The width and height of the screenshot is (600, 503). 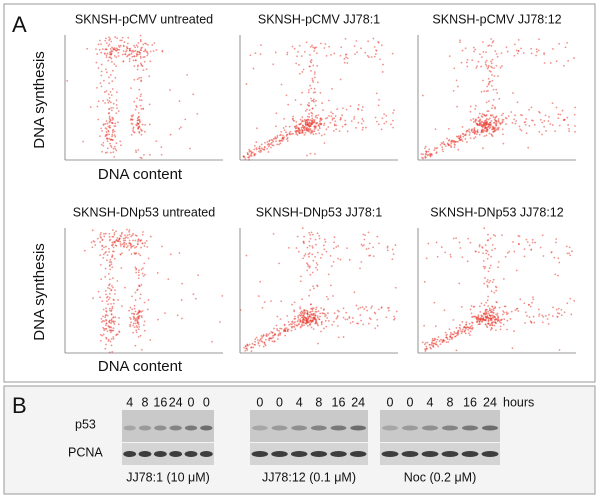 I want to click on blot-band, so click(x=358, y=428).